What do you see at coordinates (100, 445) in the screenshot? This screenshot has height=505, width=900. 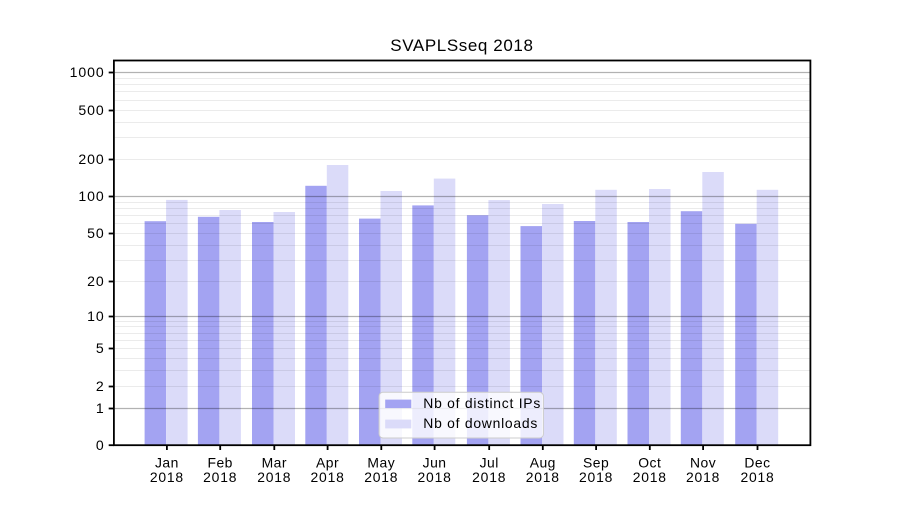 I see `svg-text: 0` at bounding box center [100, 445].